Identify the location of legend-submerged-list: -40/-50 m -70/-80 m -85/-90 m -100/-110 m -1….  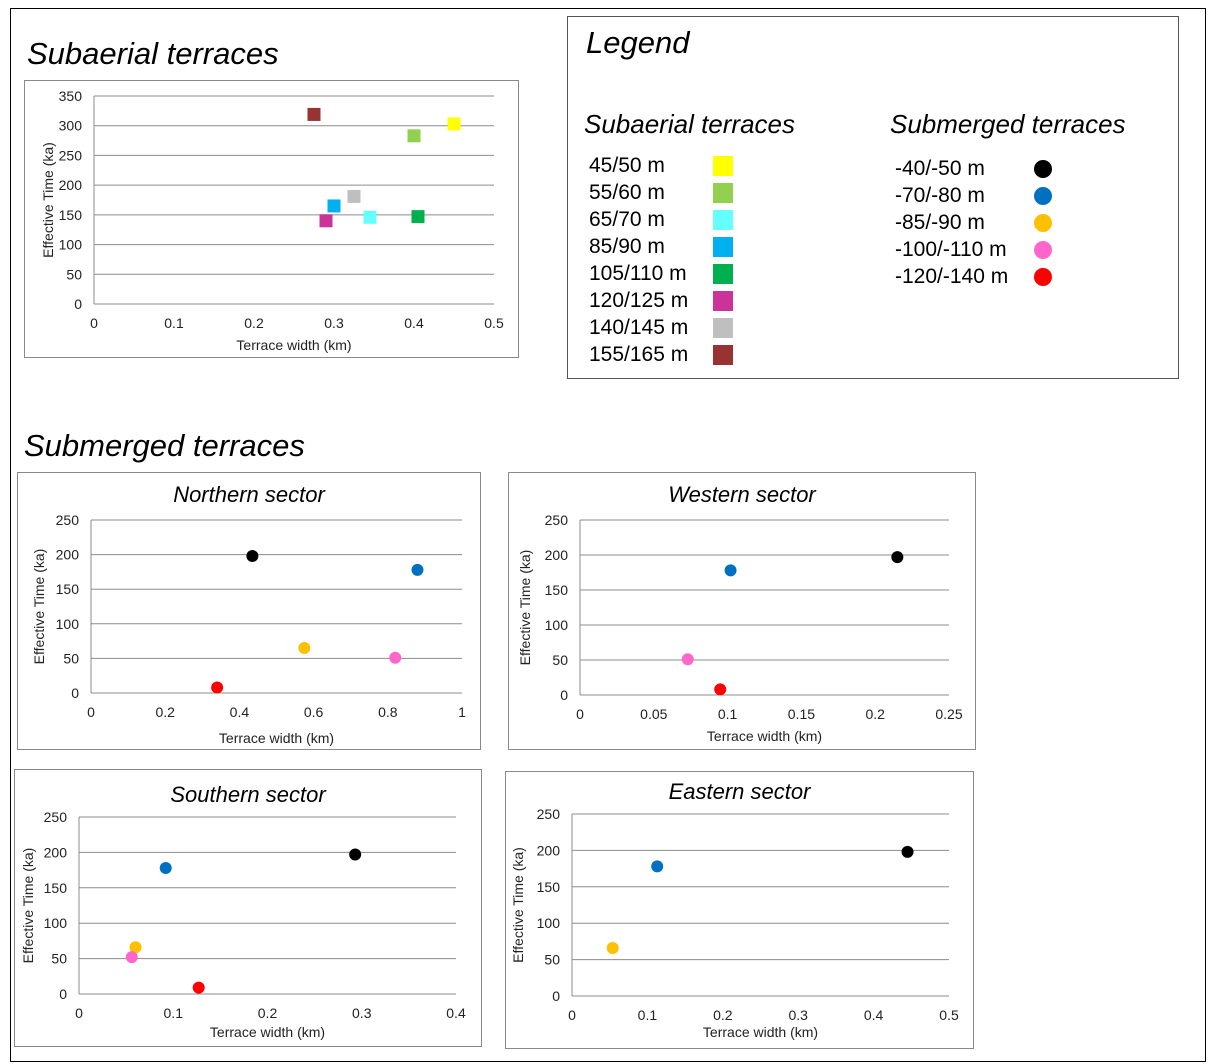
(980, 224).